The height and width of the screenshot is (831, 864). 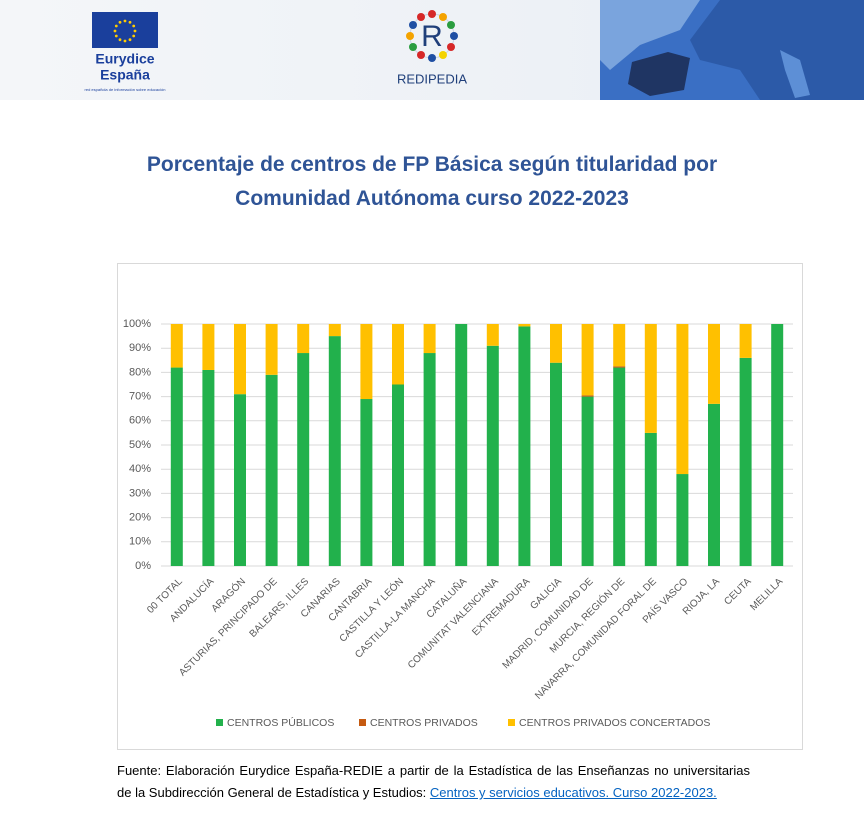 I want to click on y-tick-label: 70%, so click(x=140, y=397).